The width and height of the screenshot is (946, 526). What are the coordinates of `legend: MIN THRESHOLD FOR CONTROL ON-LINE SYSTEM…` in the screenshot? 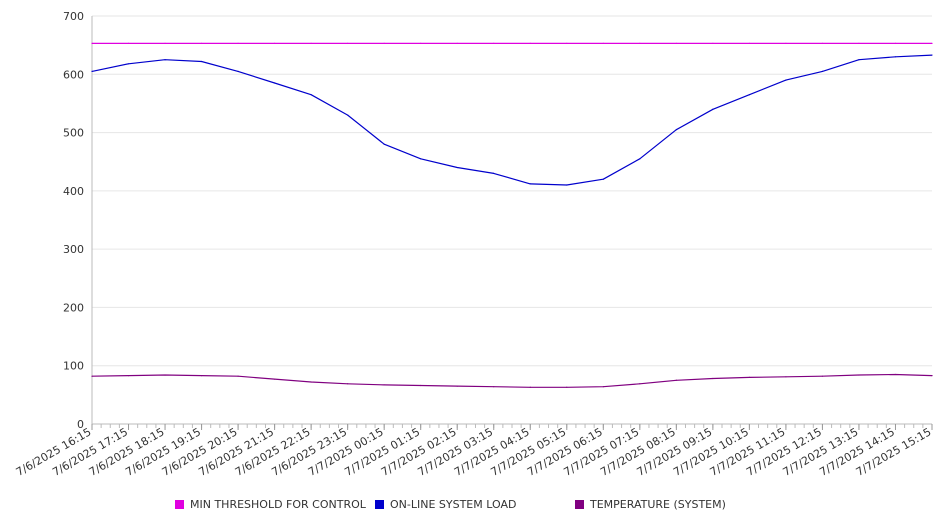 It's located at (473, 506).